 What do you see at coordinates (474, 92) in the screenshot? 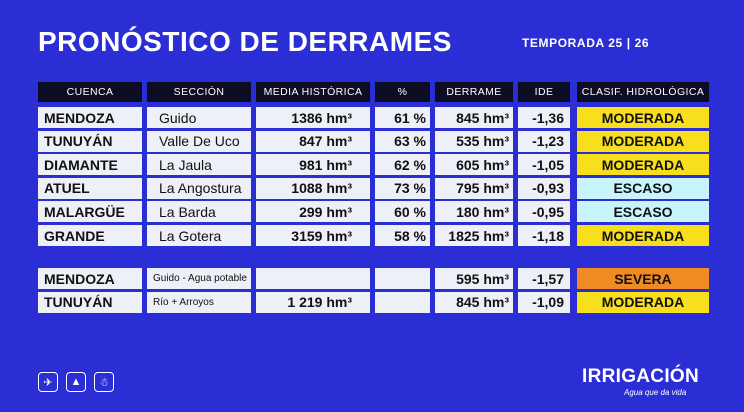
I see `header-derrame: DERRAME` at bounding box center [474, 92].